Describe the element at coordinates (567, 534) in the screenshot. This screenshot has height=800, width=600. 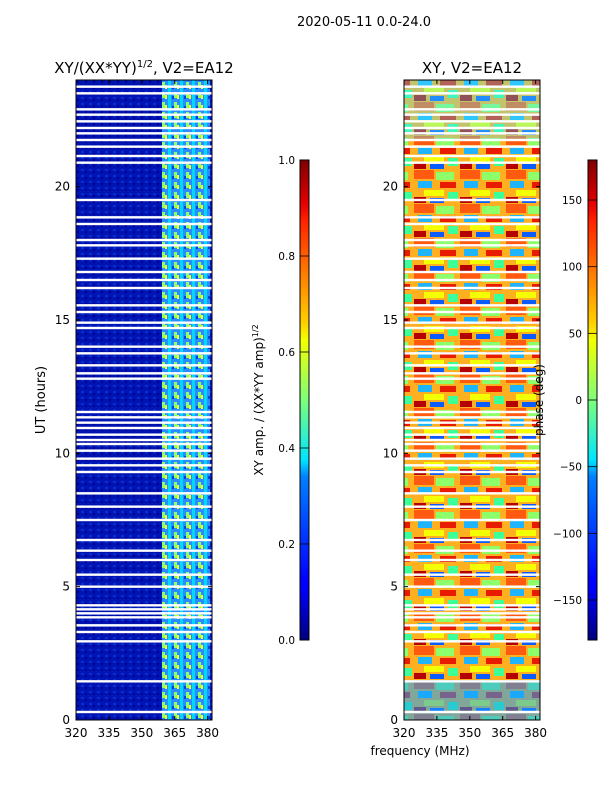
I see `phase-colorbar-tick-label: −100` at that location.